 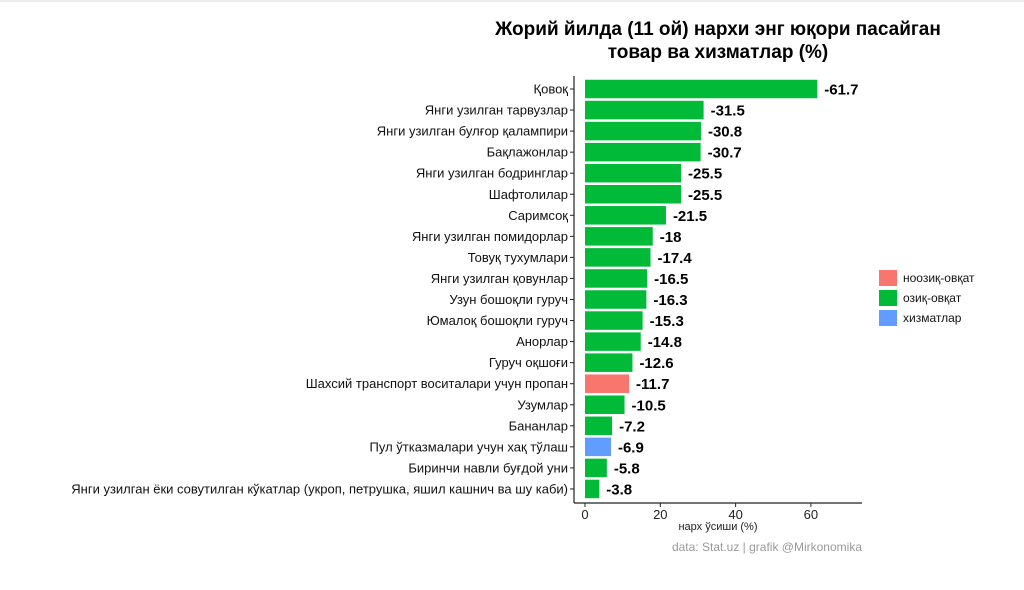 What do you see at coordinates (656, 363) in the screenshot?
I see `value-label: -12.6` at bounding box center [656, 363].